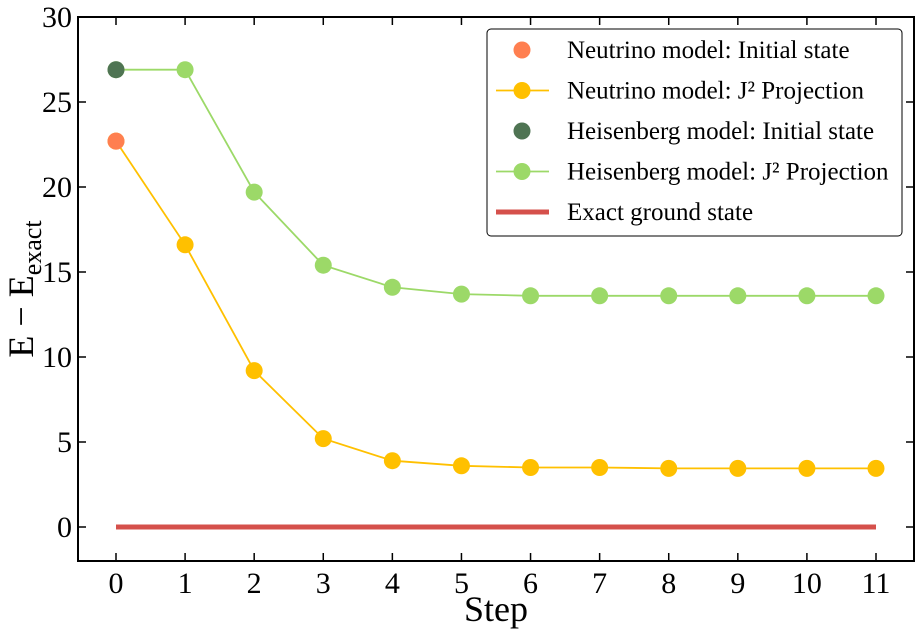  What do you see at coordinates (461, 583) in the screenshot?
I see `x-tick-label: 5` at bounding box center [461, 583].